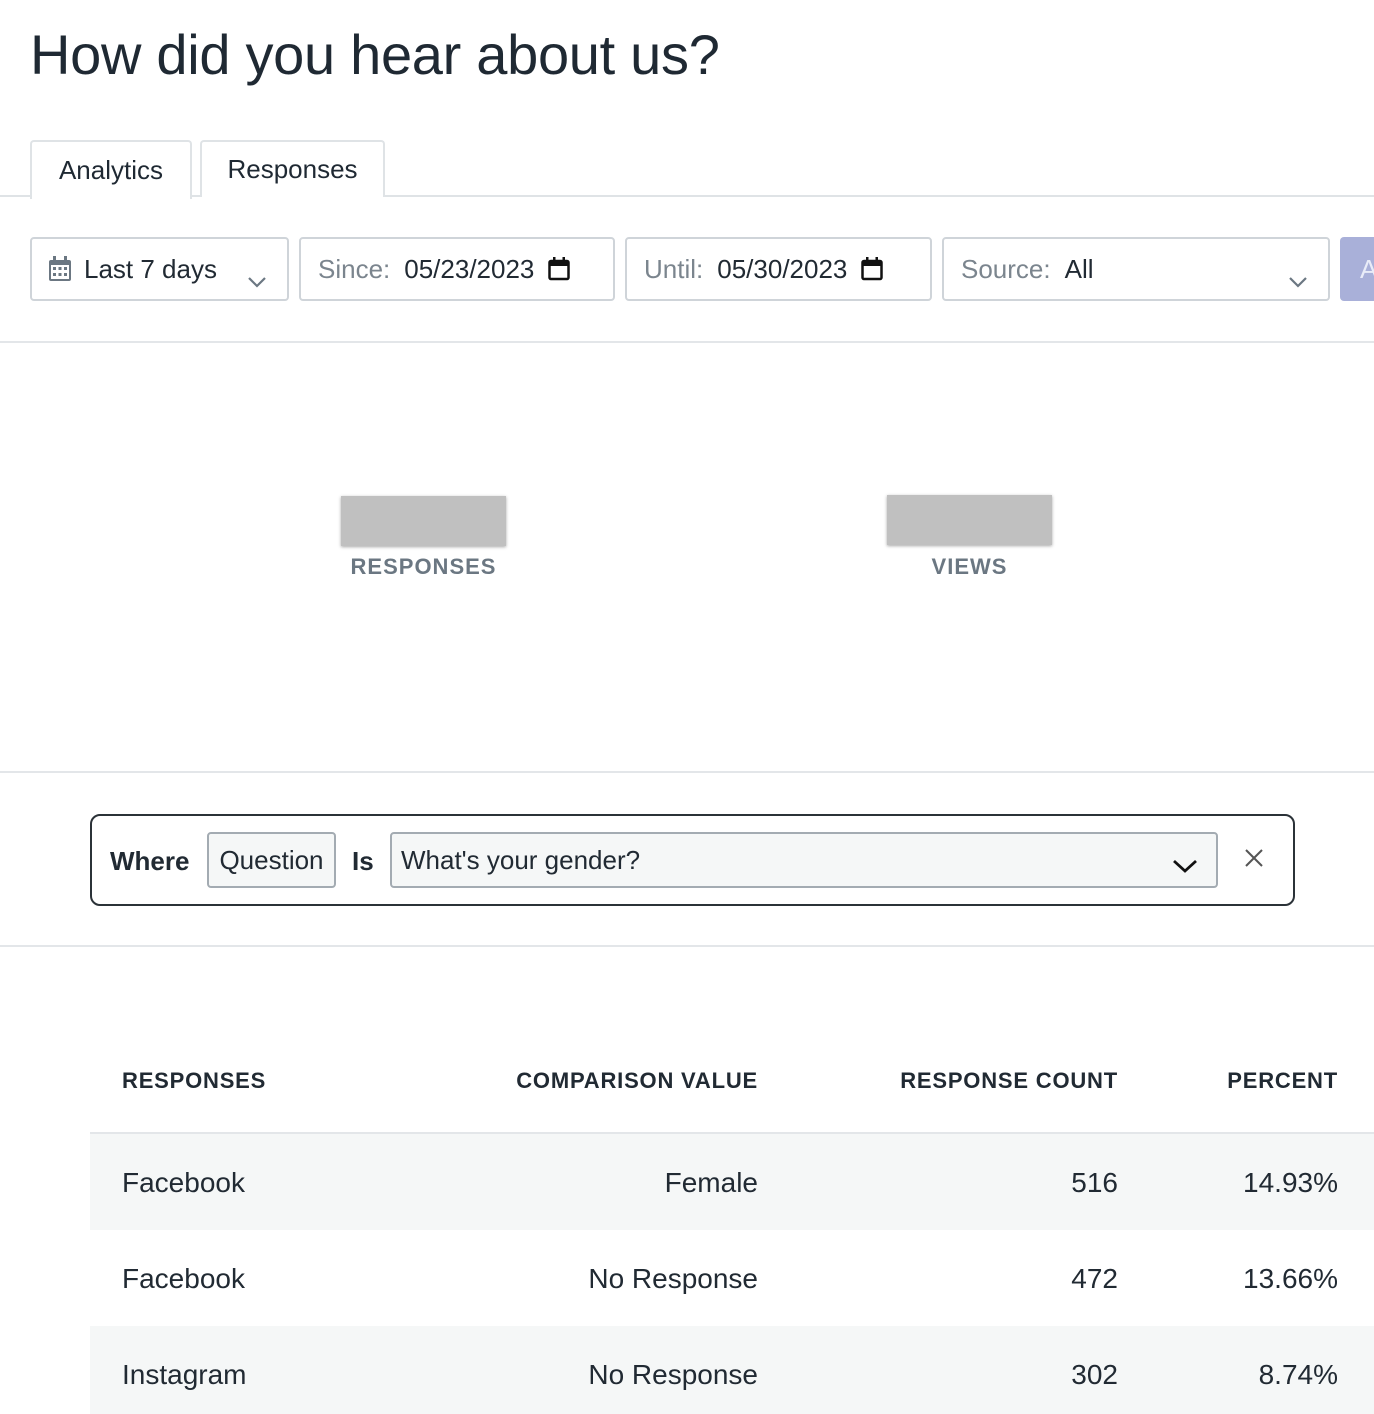 This screenshot has width=1374, height=1414. What do you see at coordinates (111, 169) in the screenshot?
I see `tab-analytics: Analytics` at bounding box center [111, 169].